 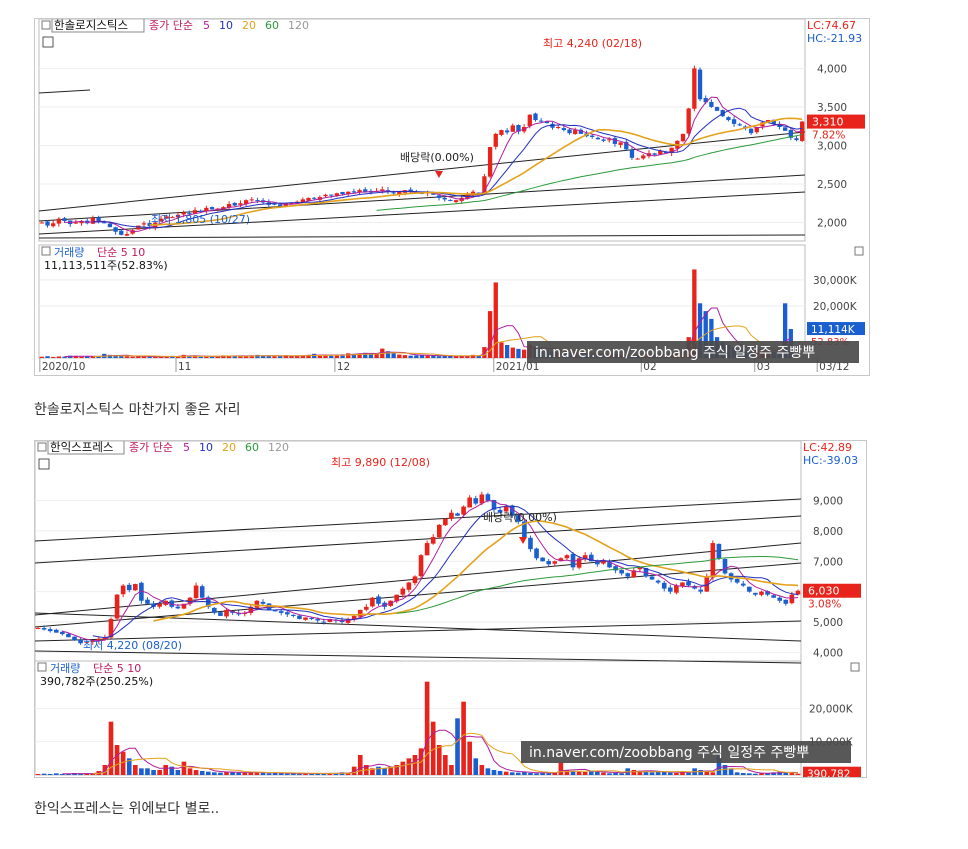 I want to click on price-tick-label: 4,000, so click(x=828, y=653).